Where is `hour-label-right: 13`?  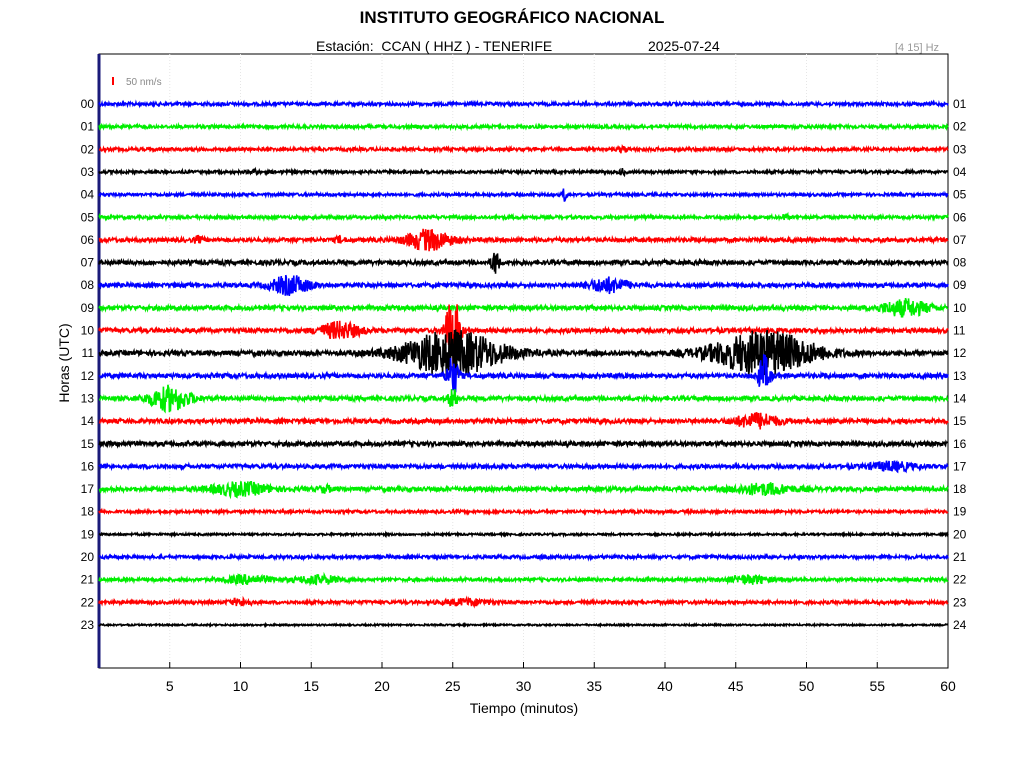 hour-label-right: 13 is located at coordinates (960, 376).